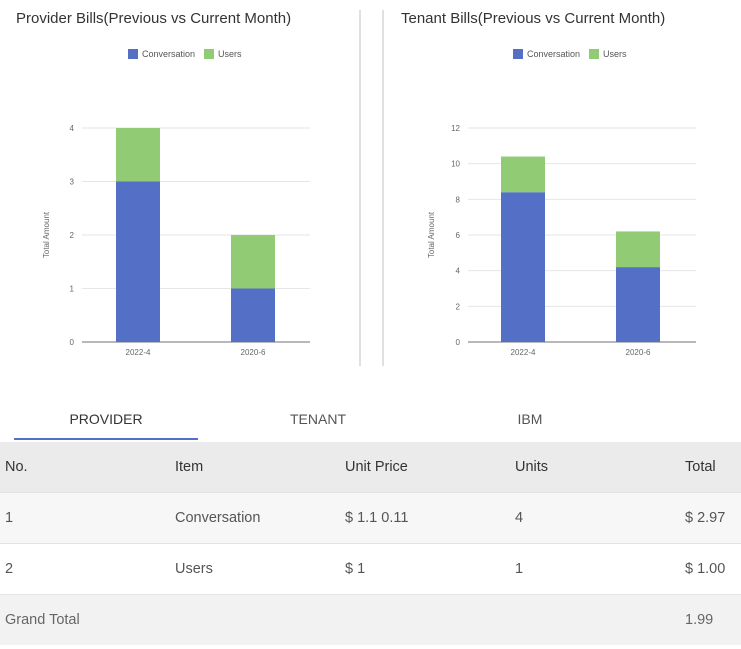 Image resolution: width=741 pixels, height=649 pixels. Describe the element at coordinates (455, 164) in the screenshot. I see `y-tick-label: 10` at that location.